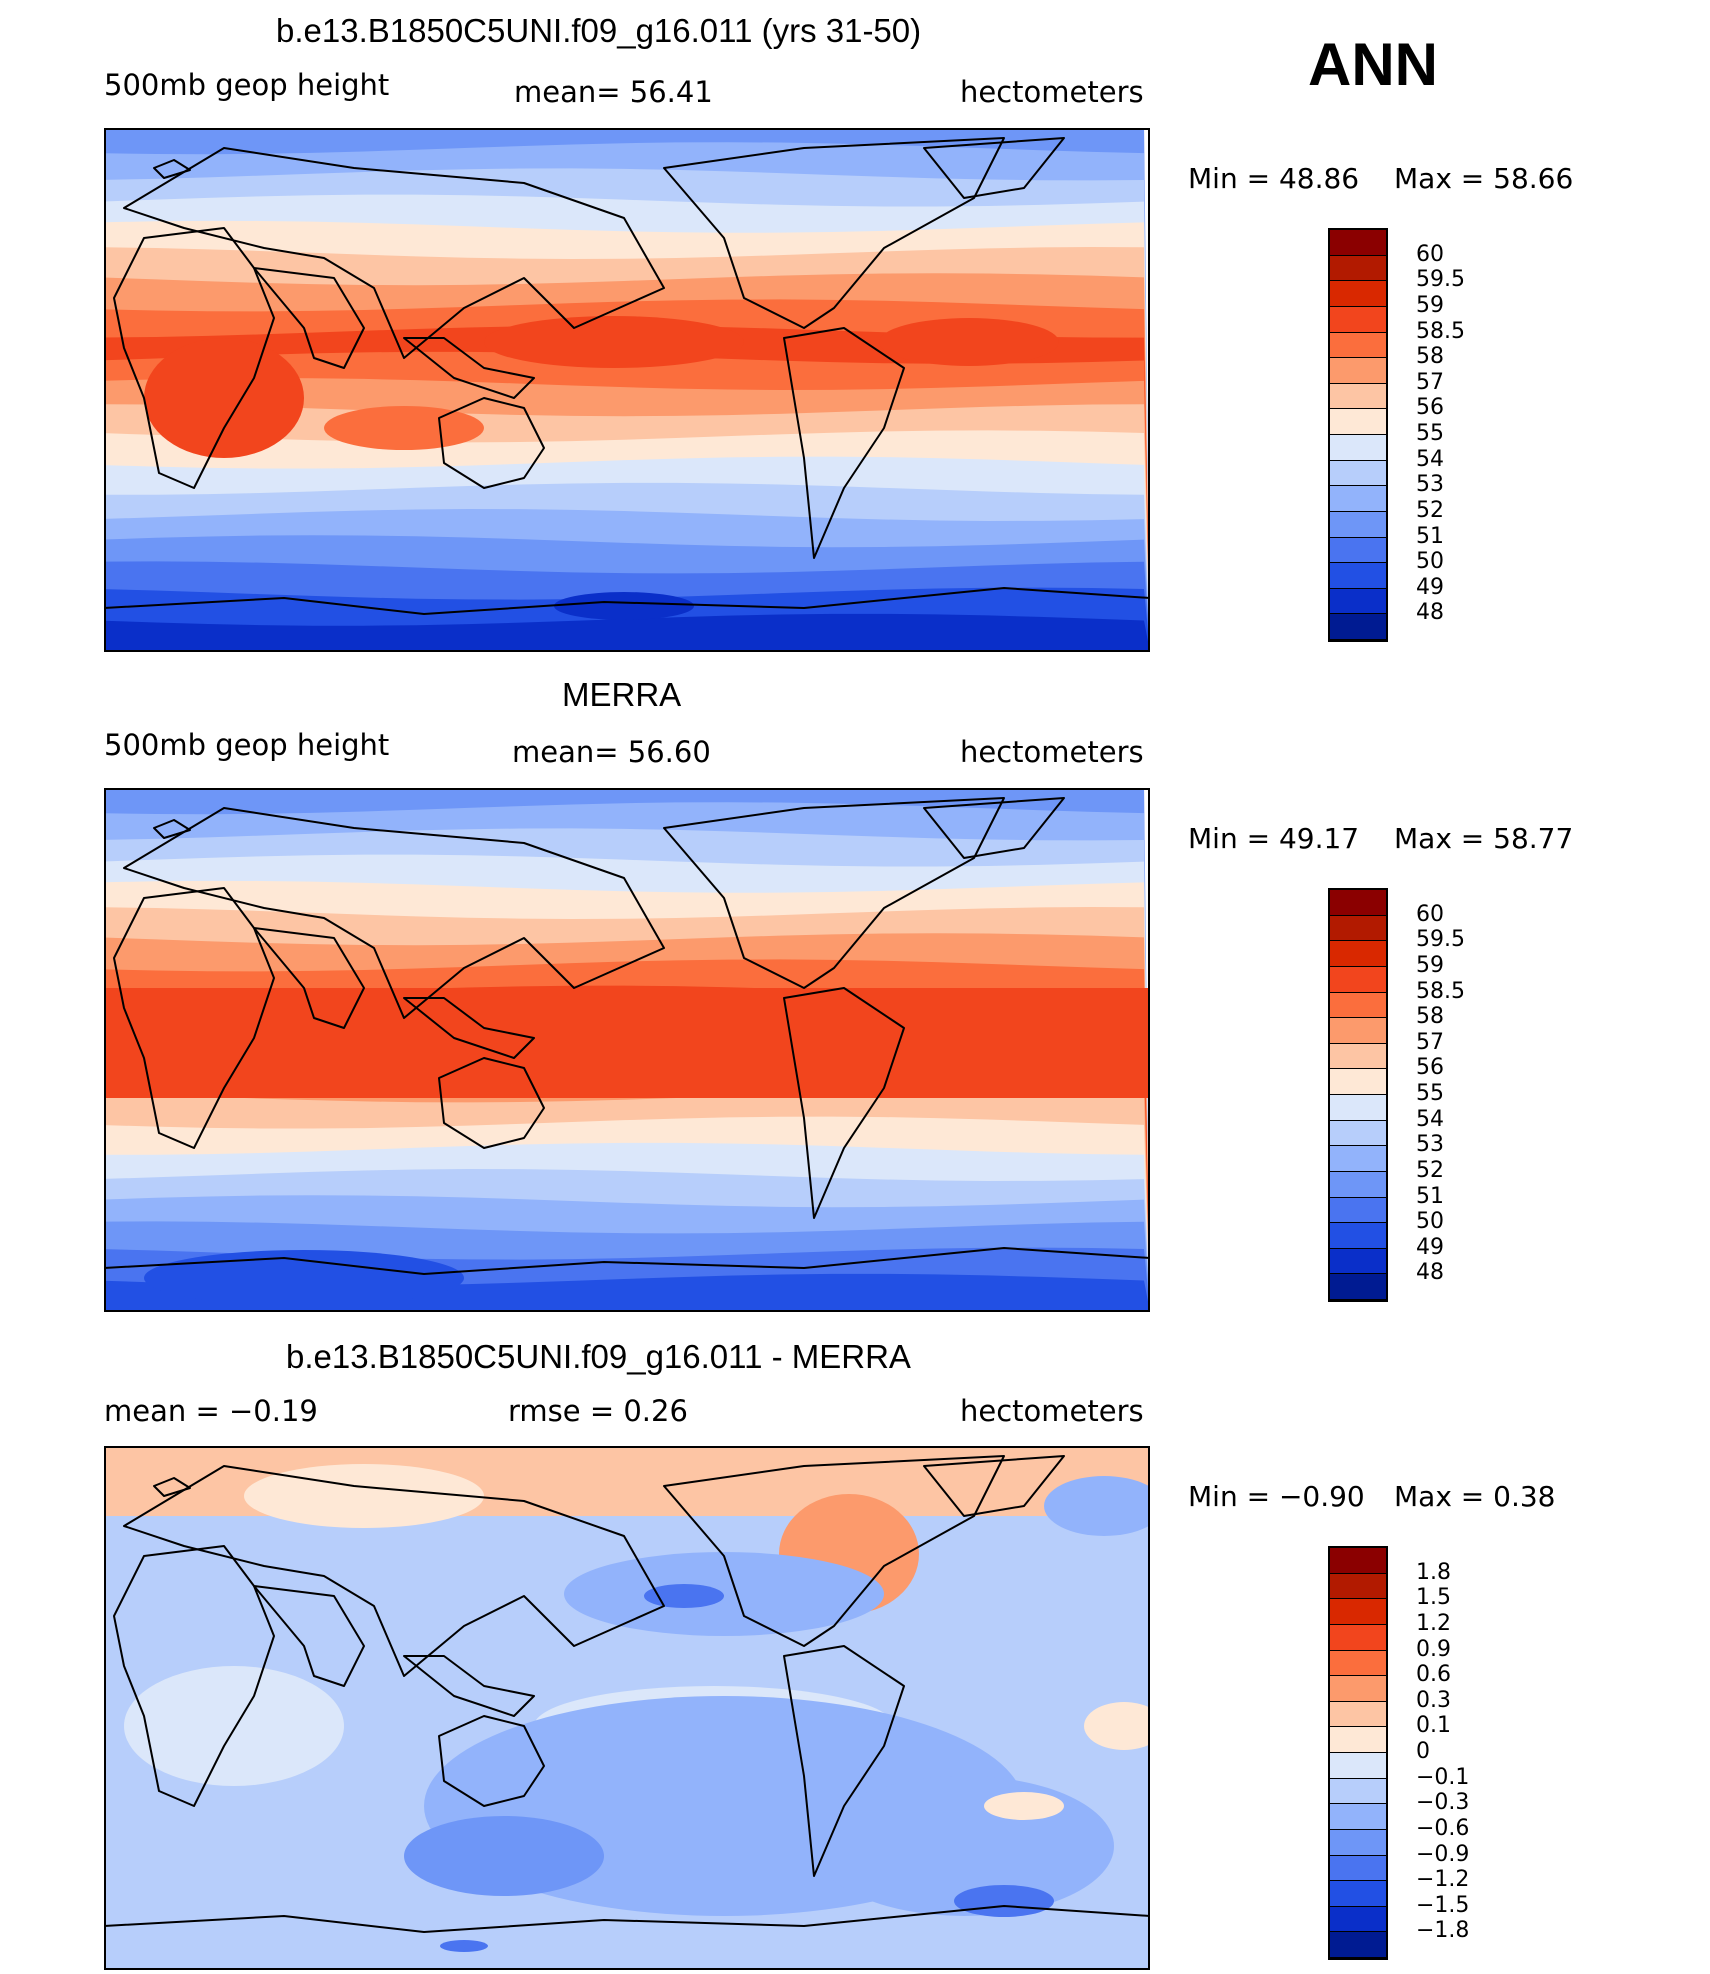 The height and width of the screenshot is (1974, 1710). Describe the element at coordinates (1433, 1598) in the screenshot. I see `colorbar-tick-label: 1.5` at that location.